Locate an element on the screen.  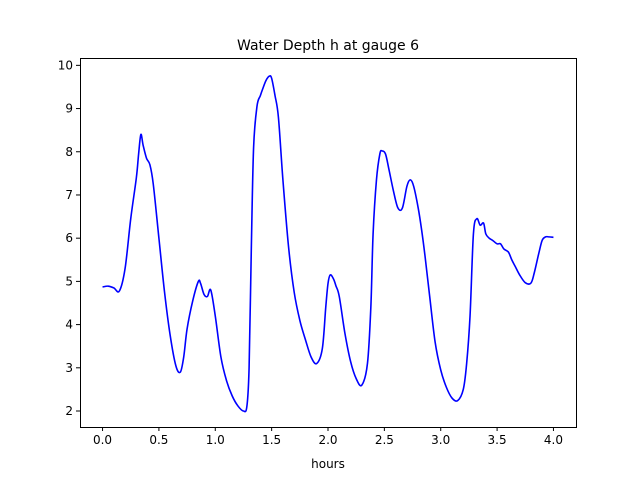
y-tick-label: 10 is located at coordinates (65, 65).